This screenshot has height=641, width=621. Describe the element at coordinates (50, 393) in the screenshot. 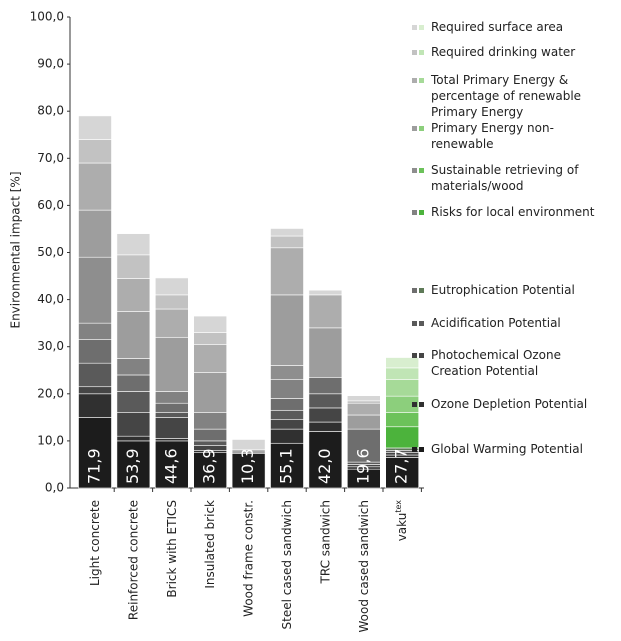

I see `y-tick-label: 20,0` at that location.